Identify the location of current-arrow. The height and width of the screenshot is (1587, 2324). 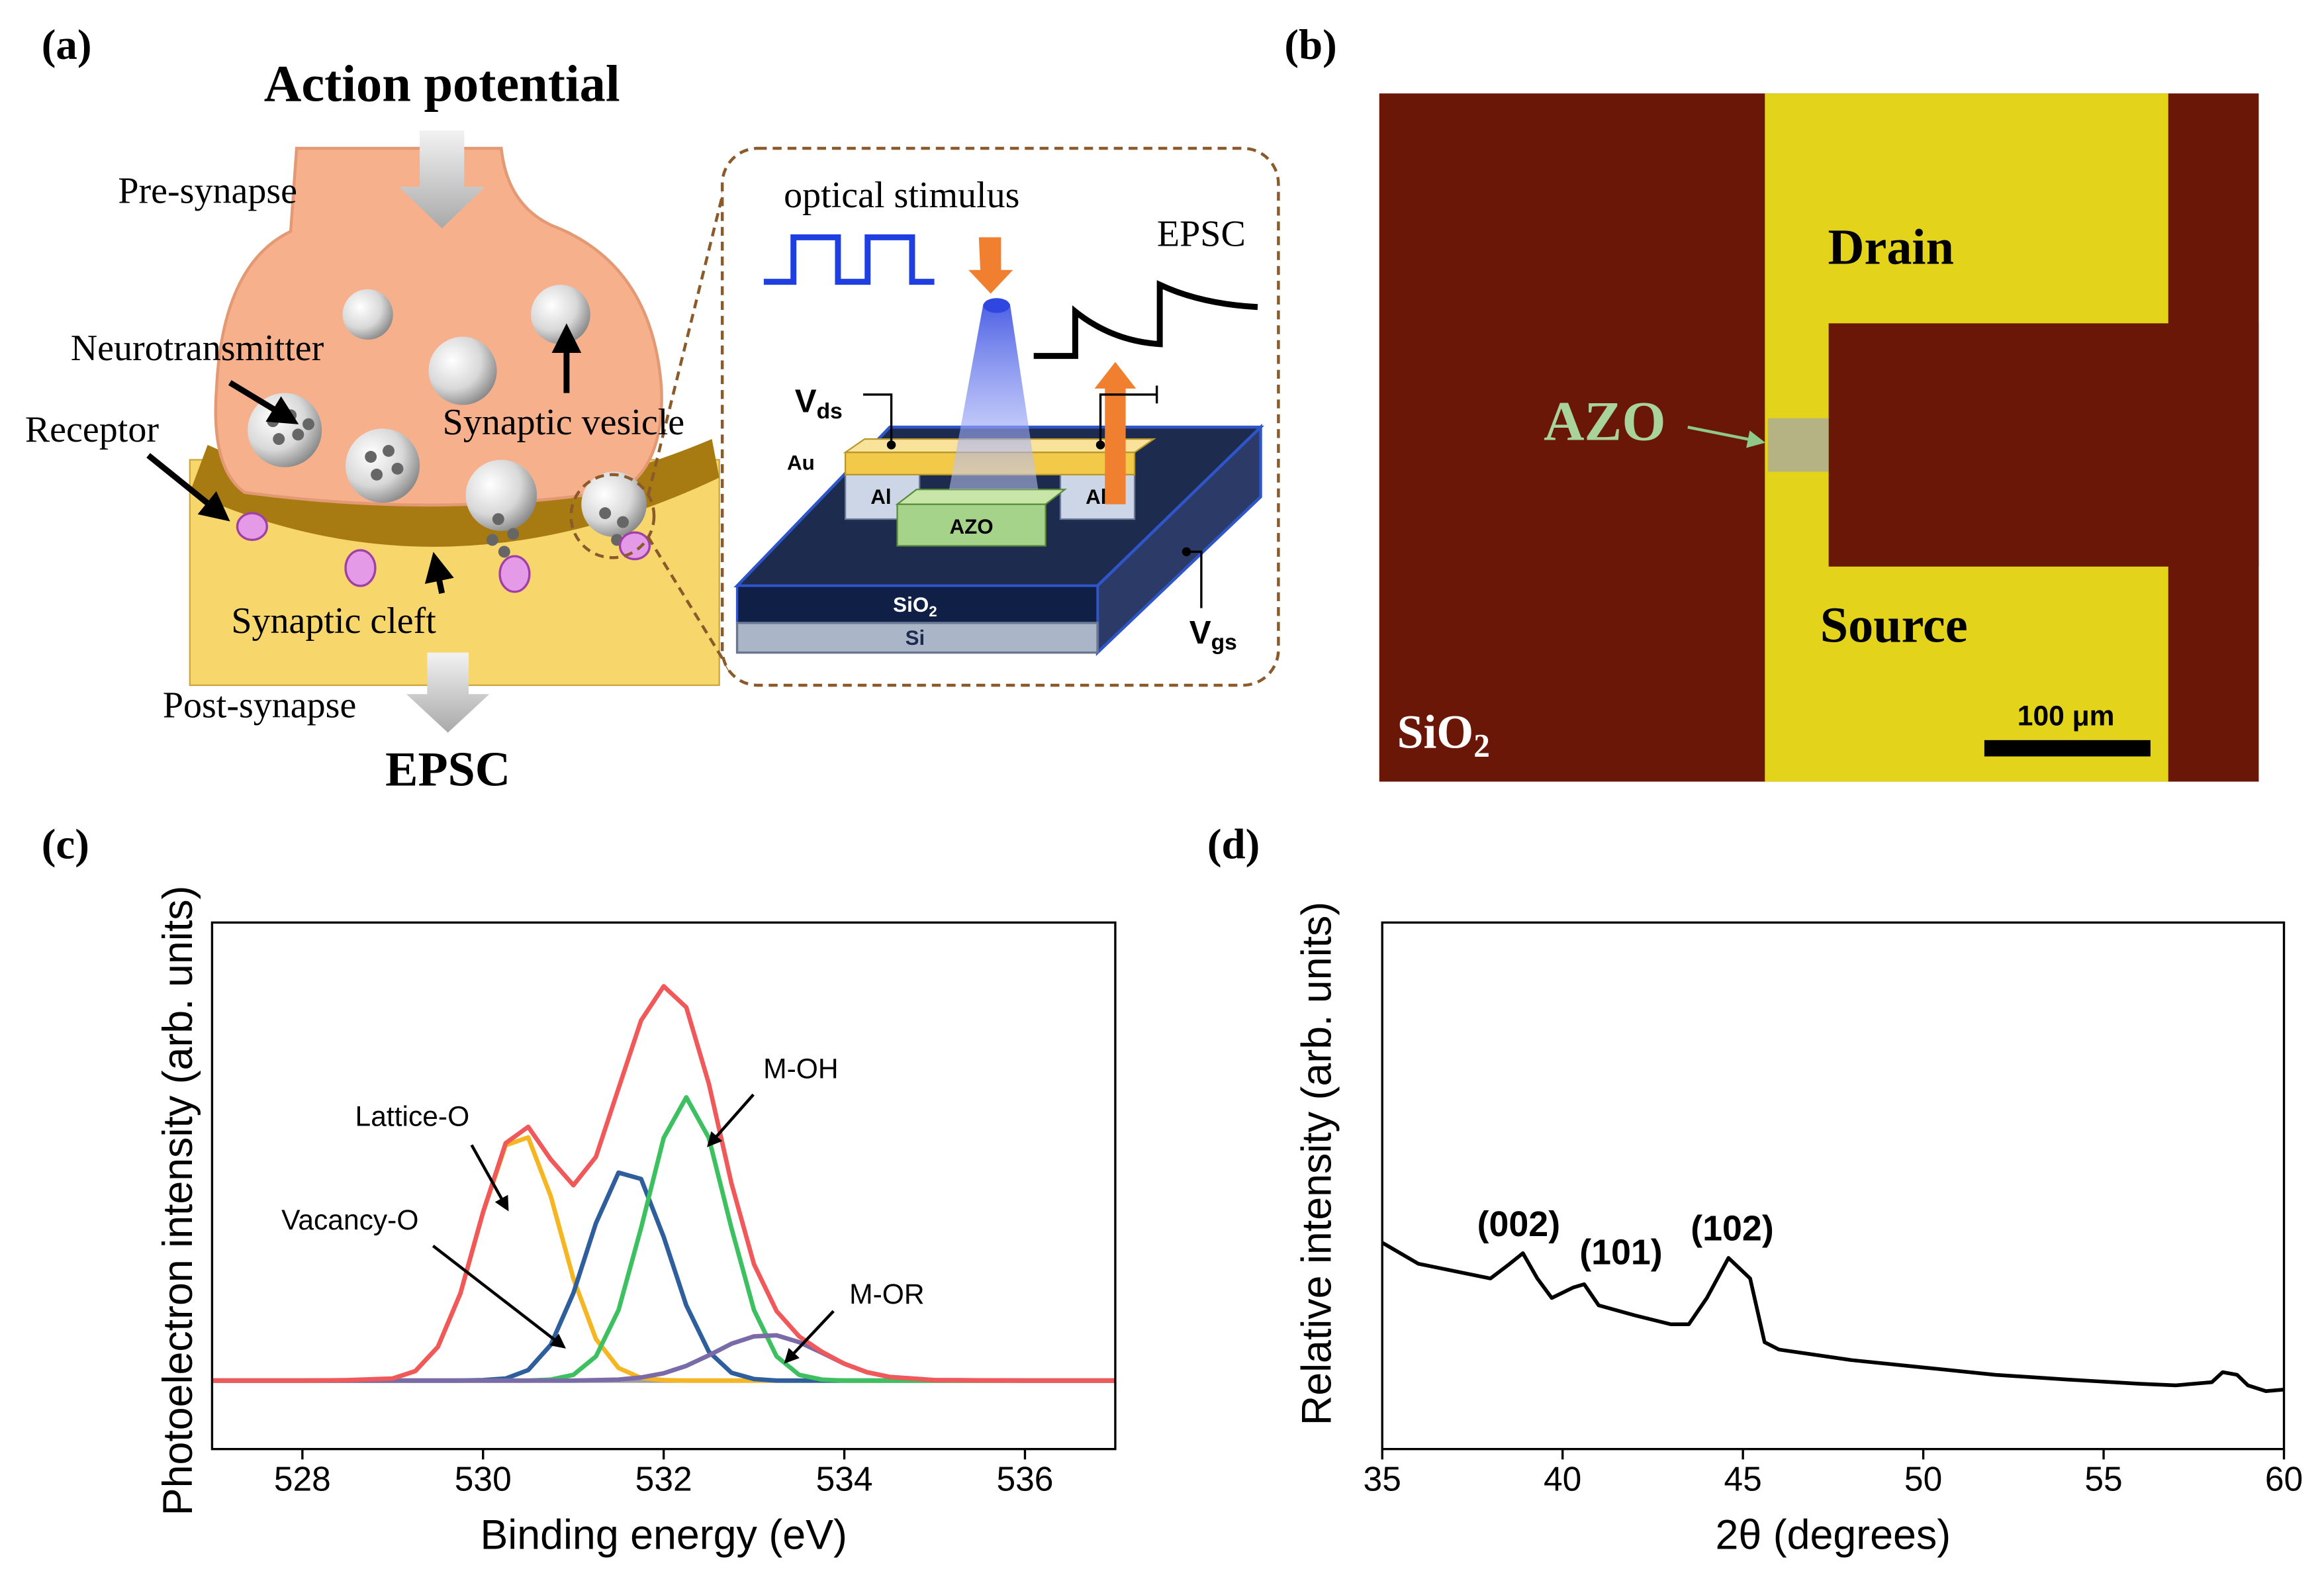
(1115, 433).